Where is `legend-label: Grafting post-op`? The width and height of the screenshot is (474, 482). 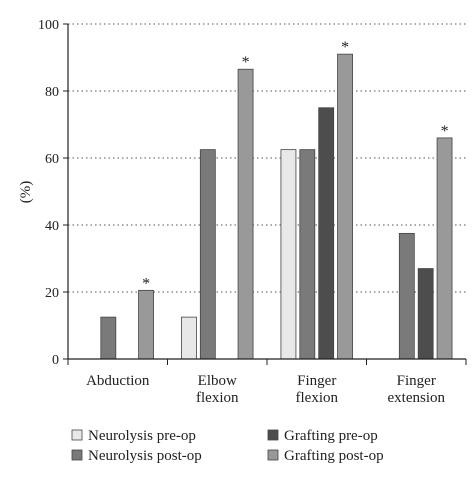 legend-label: Grafting post-op is located at coordinates (334, 456).